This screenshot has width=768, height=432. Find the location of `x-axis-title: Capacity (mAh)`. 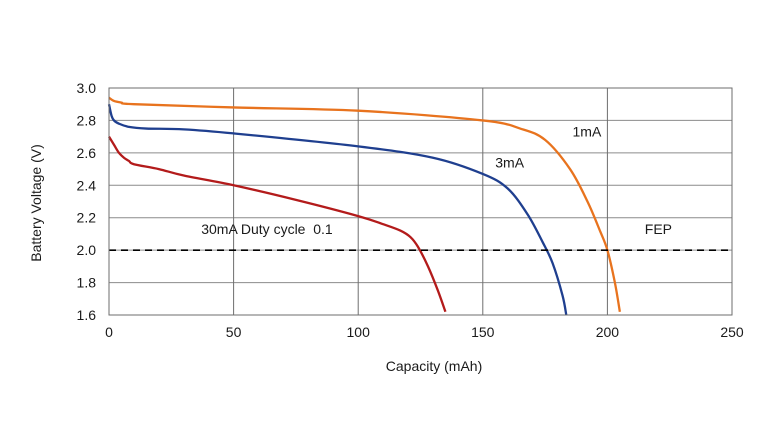

x-axis-title: Capacity (mAh) is located at coordinates (434, 366).